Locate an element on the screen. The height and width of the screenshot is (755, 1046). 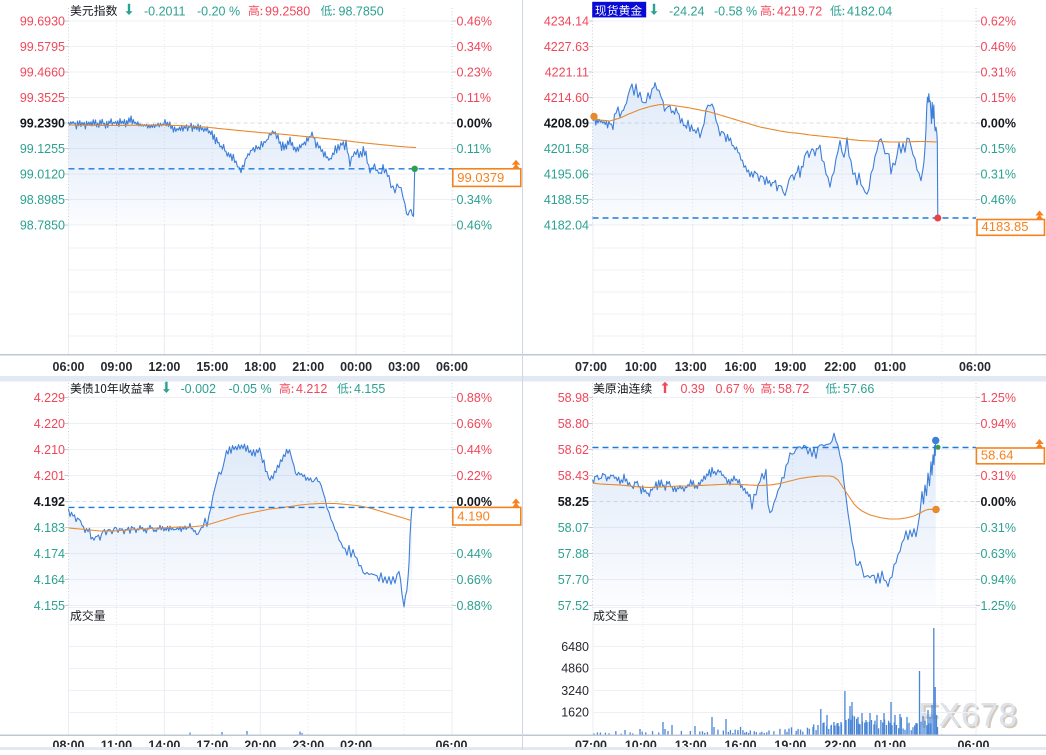
svg-text: 18:00 is located at coordinates (260, 367).